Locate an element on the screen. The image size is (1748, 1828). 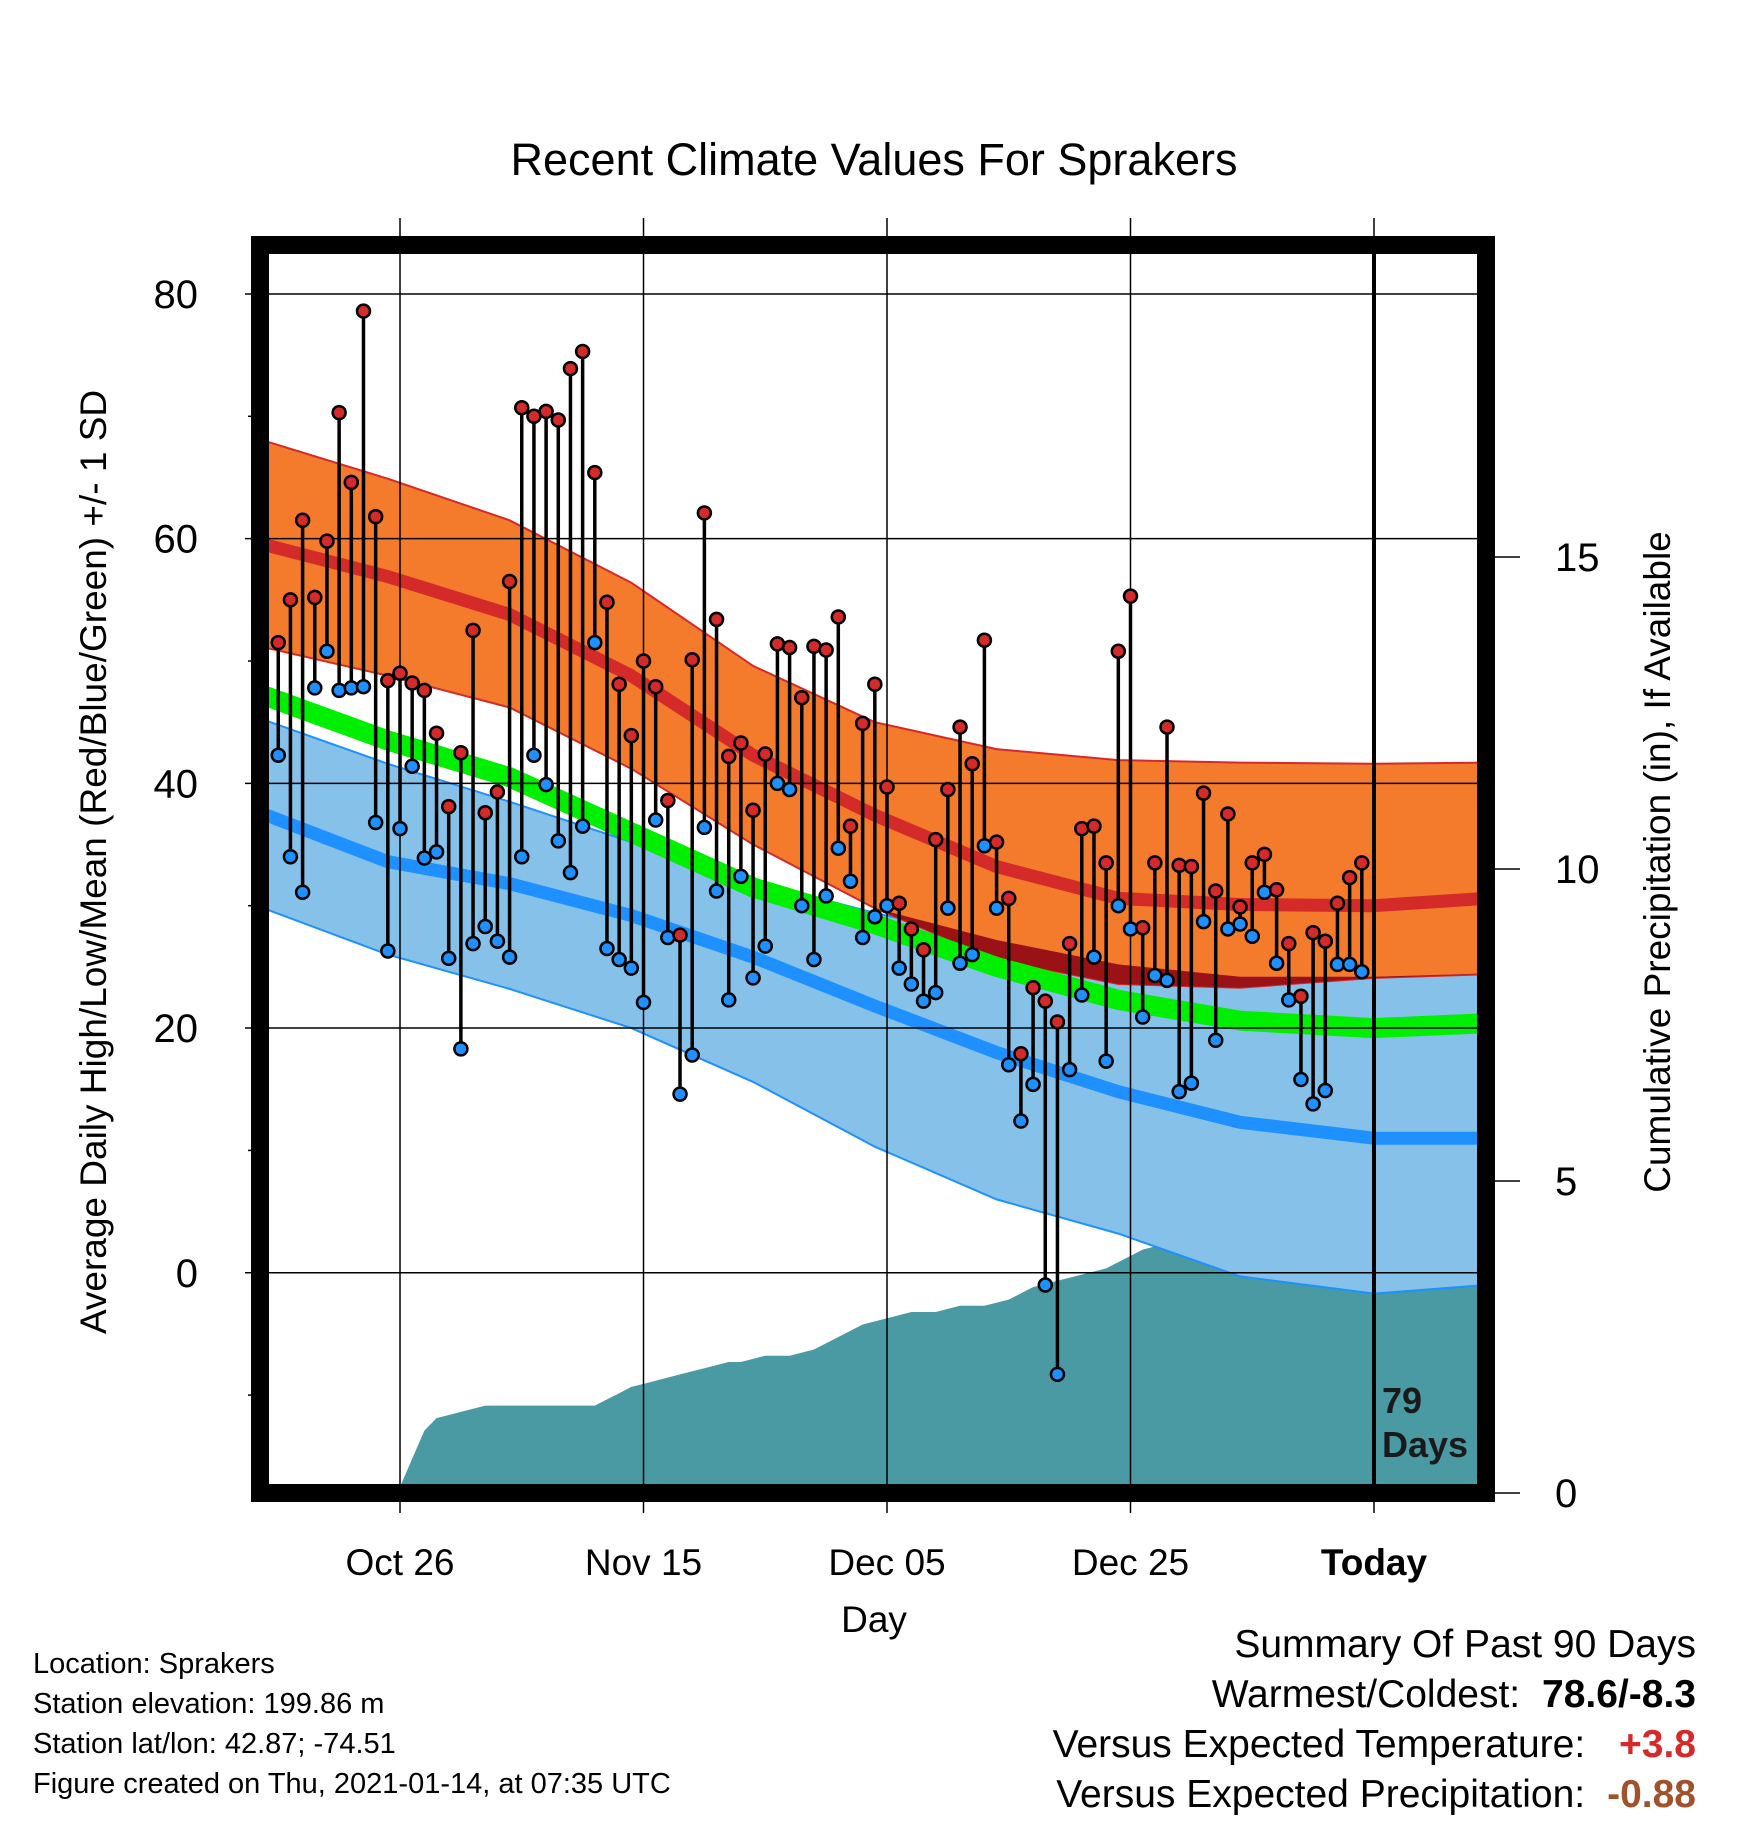
y-tick-label-right: 0 is located at coordinates (1566, 1494).